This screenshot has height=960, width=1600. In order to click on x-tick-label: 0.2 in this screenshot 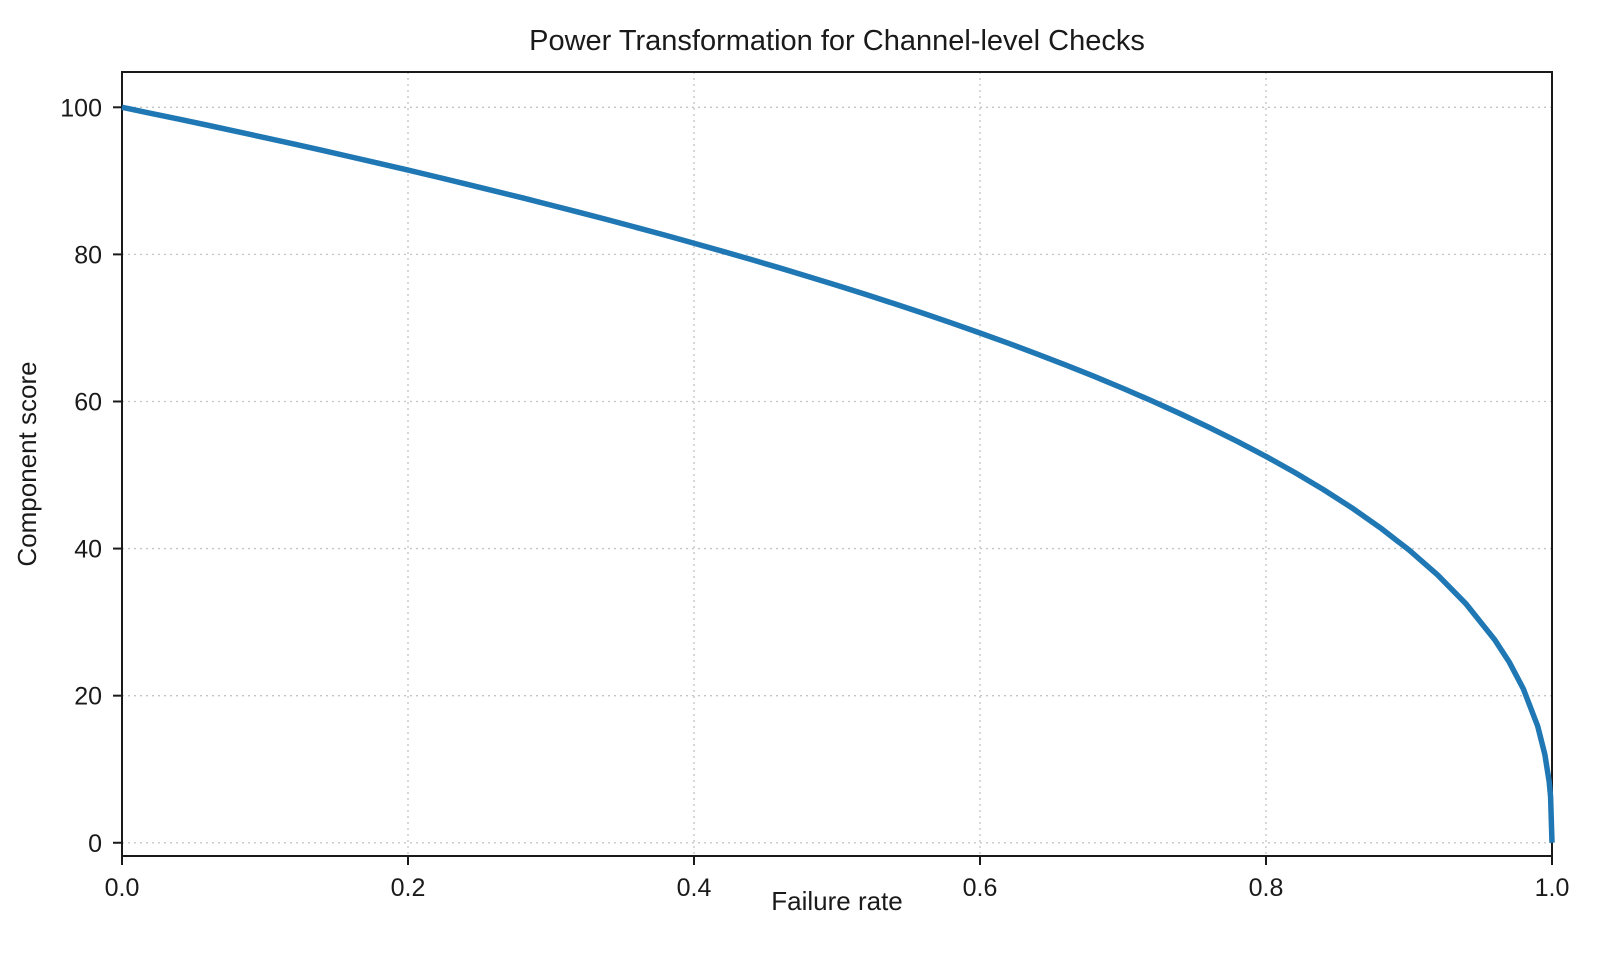, I will do `click(408, 888)`.